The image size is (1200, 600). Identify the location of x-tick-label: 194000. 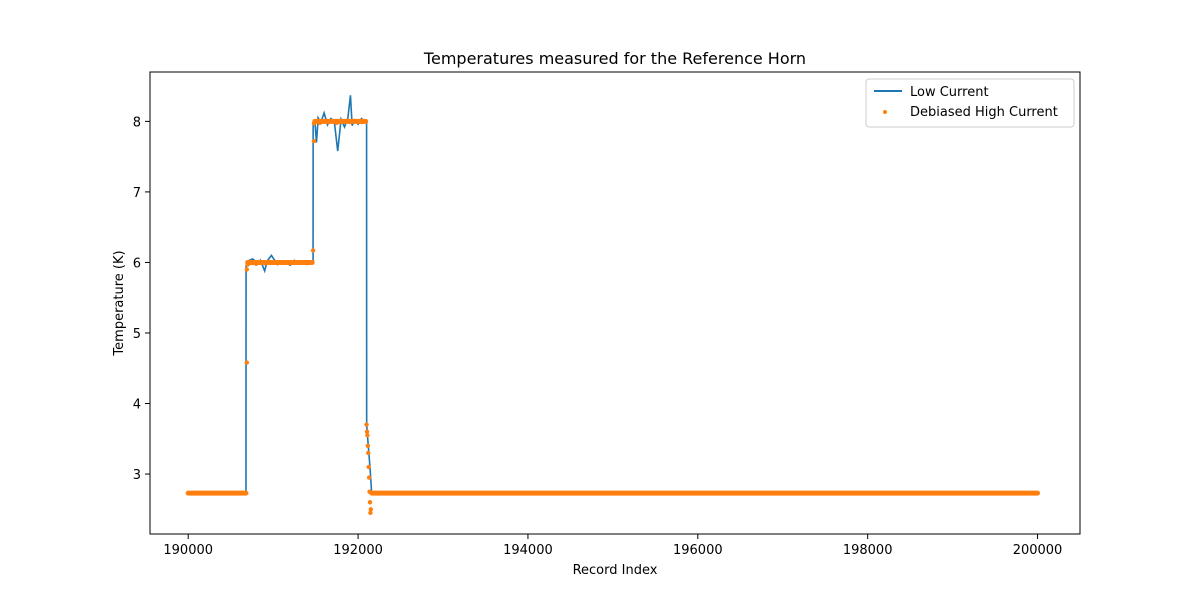
(528, 550).